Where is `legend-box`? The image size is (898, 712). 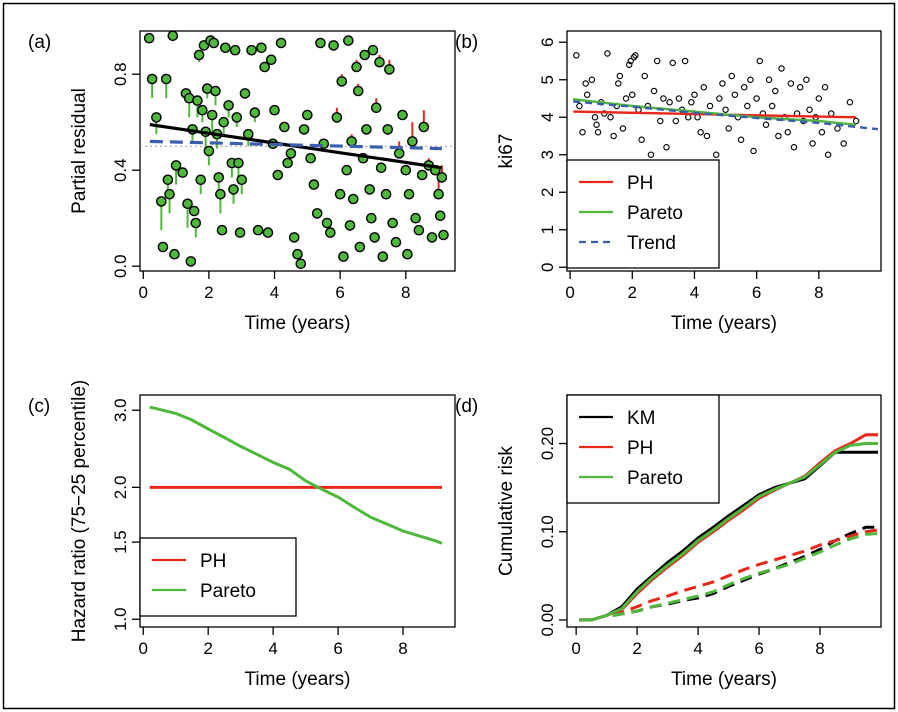
legend-box is located at coordinates (643, 214).